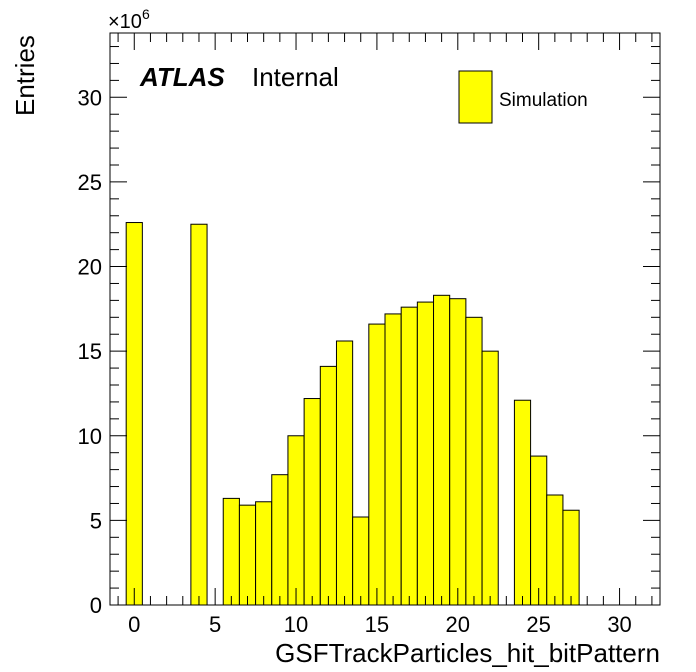 This screenshot has height=672, width=696. Describe the element at coordinates (475, 97) in the screenshot. I see `legend-swatch-simulation` at that location.